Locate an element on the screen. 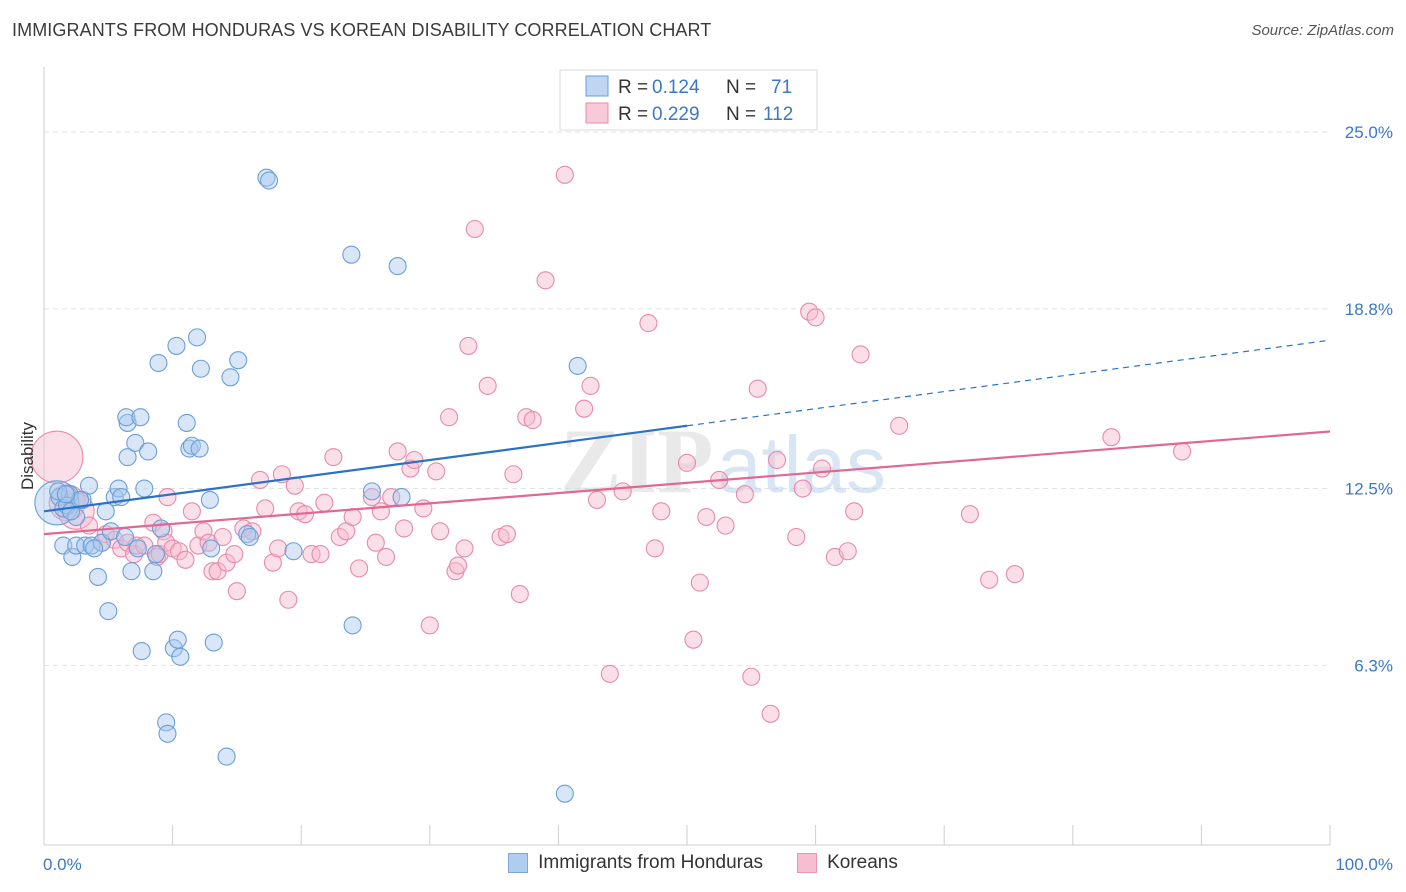  y-tick-label-3: 25.0% is located at coordinates (1369, 132).